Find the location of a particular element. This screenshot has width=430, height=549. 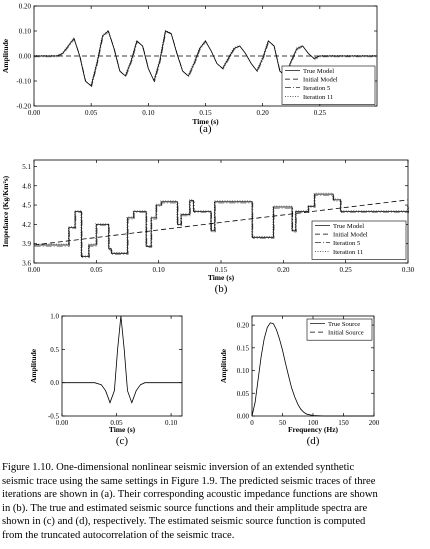

y-tick-label: 0.15 is located at coordinates (243, 348).